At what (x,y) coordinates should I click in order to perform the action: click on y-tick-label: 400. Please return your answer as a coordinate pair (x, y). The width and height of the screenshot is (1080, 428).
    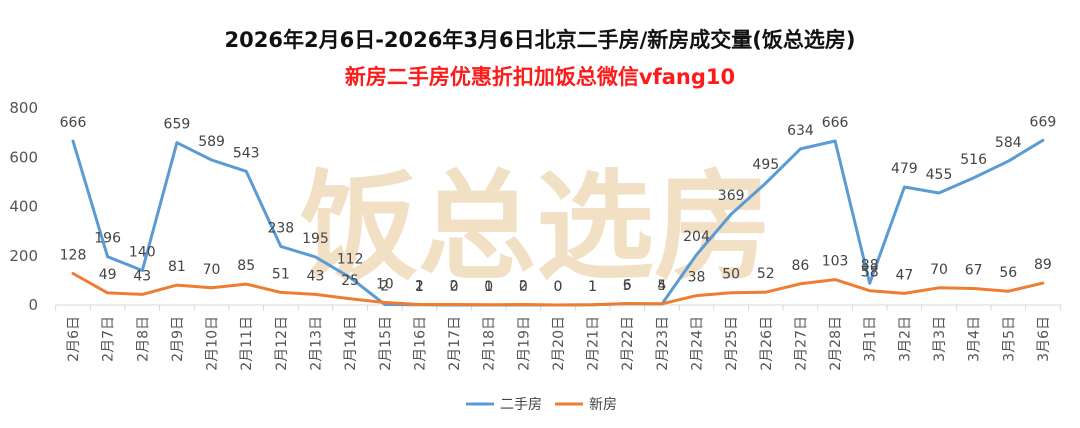
    Looking at the image, I should click on (23, 207).